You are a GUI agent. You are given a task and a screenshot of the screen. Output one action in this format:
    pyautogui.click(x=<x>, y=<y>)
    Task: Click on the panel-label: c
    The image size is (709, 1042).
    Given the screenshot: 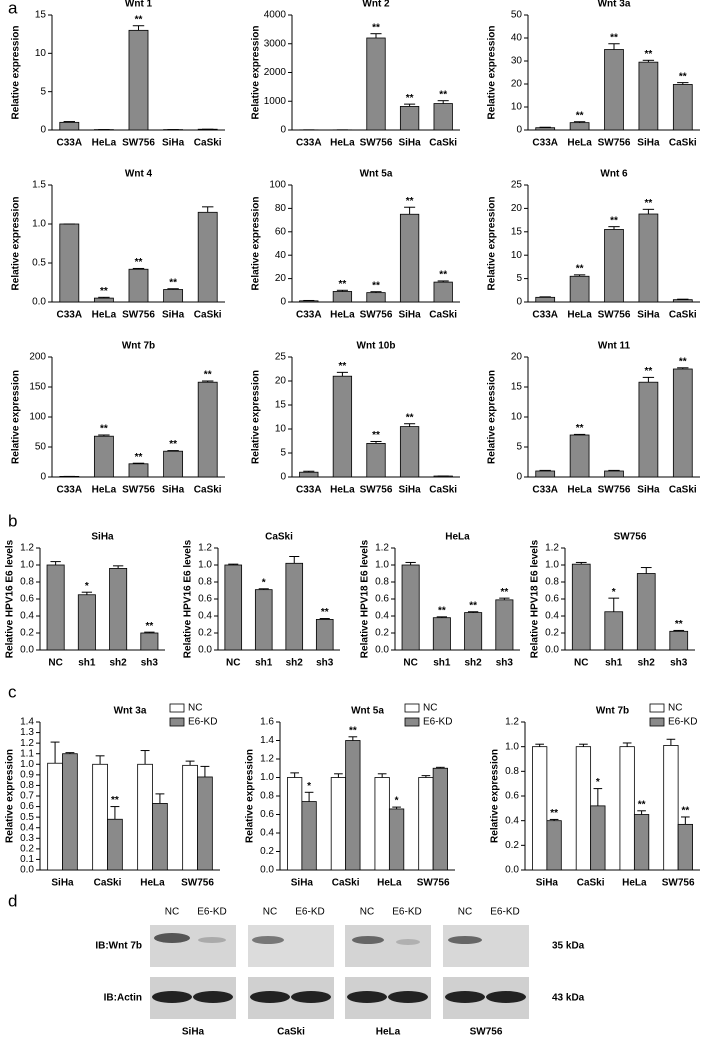 What is the action you would take?
    pyautogui.click(x=12, y=691)
    